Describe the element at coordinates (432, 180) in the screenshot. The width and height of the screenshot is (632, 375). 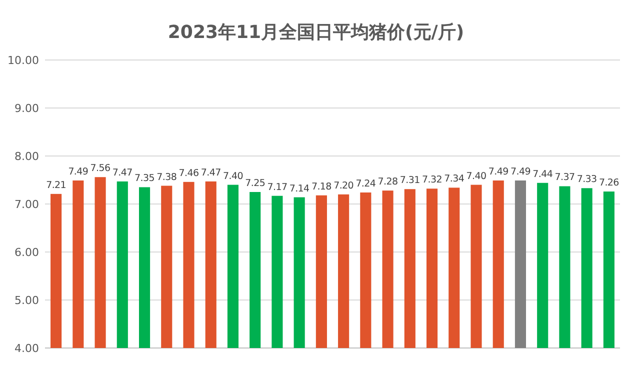
I see `data-label: 7.32` at that location.